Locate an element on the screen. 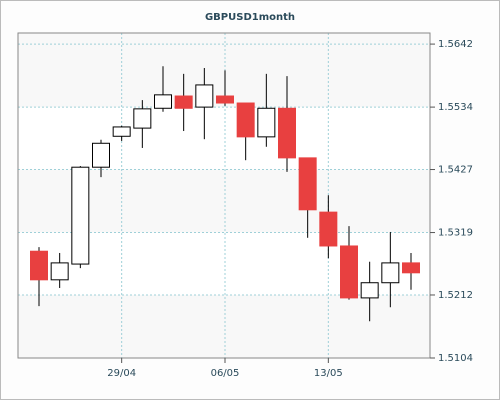 The width and height of the screenshot is (500, 400). chart-title: GBPUSD1month is located at coordinates (250, 17).